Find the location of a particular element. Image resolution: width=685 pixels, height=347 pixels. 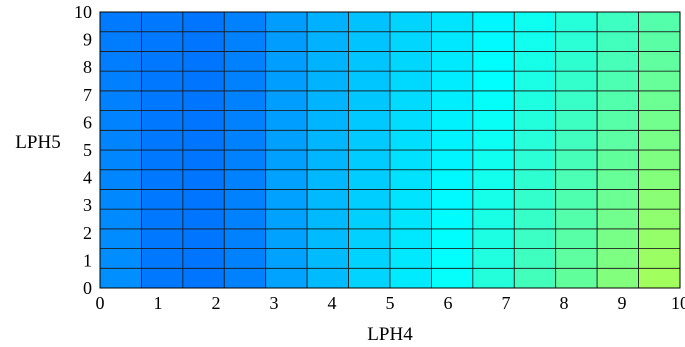

x-tick-label: 7 is located at coordinates (506, 303).